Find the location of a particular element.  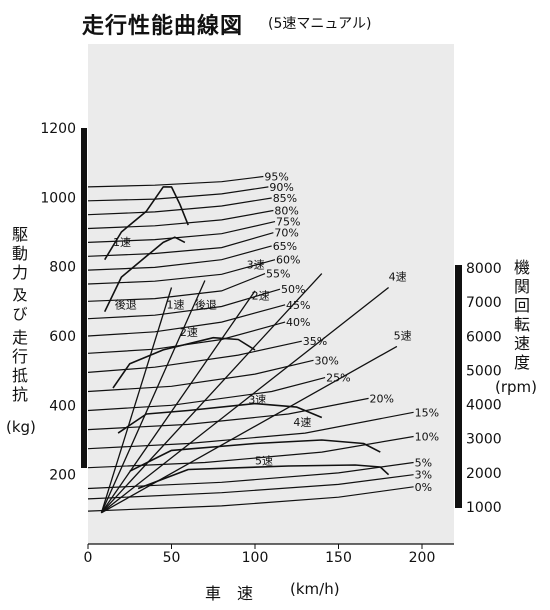

y2-axis-bar is located at coordinates (458, 386).